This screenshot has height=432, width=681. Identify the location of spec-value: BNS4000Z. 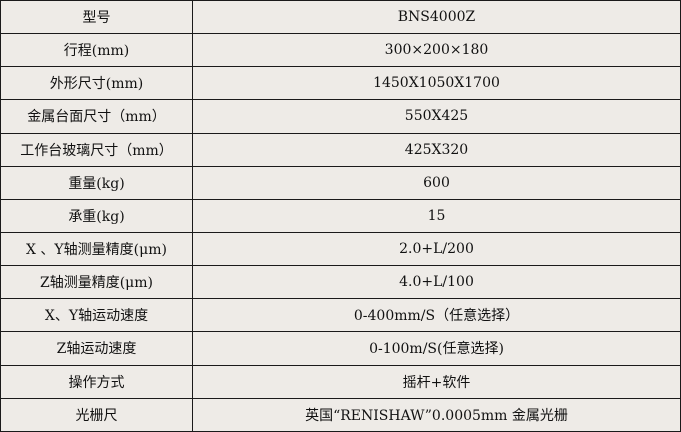
(436, 17).